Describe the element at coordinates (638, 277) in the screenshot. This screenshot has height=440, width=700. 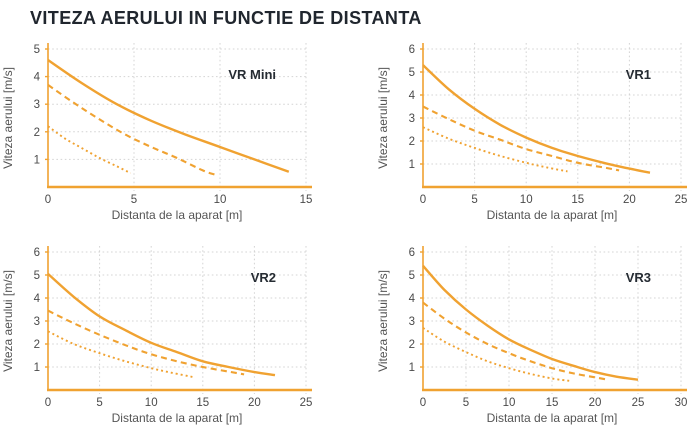
I see `chart-label: VR3` at that location.